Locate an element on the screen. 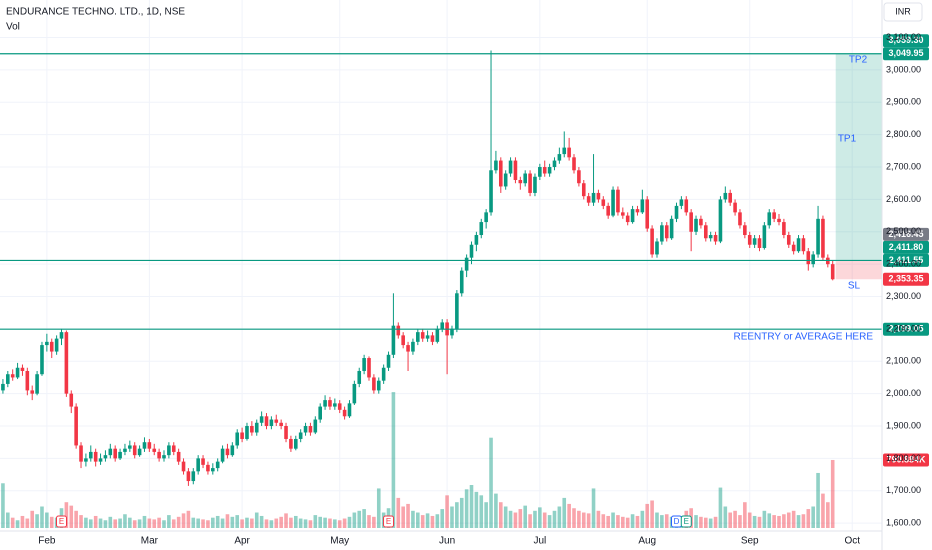 The image size is (932, 550). currency: INR is located at coordinates (903, 11).